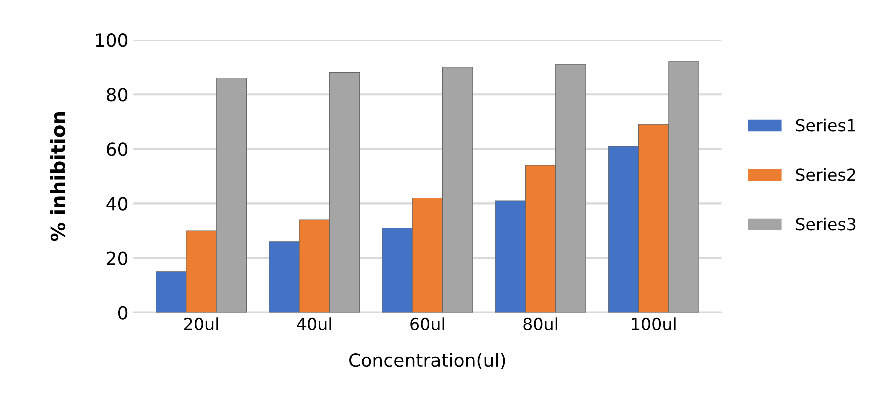 This screenshot has height=401, width=891. Describe the element at coordinates (826, 175) in the screenshot. I see `legend-label: Series2` at that location.